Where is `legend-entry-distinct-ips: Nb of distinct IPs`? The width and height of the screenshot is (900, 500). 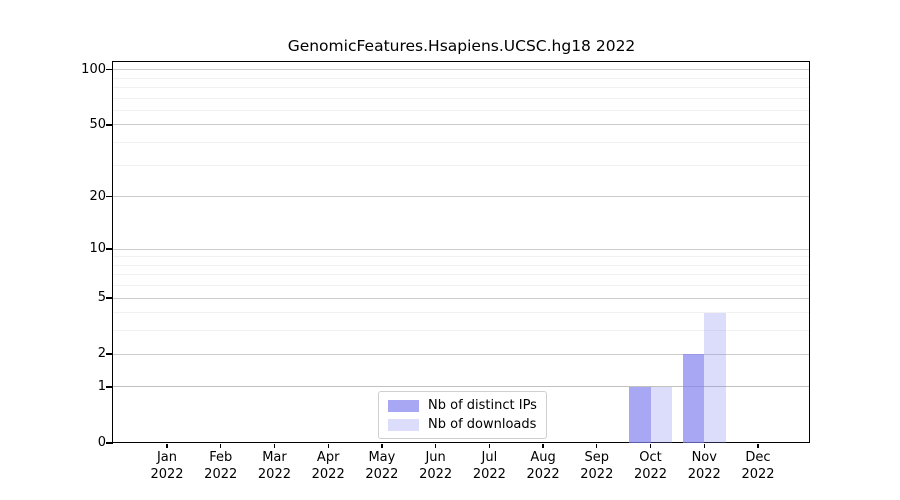 legend-entry-distinct-ips: Nb of distinct IPs is located at coordinates (462, 405).